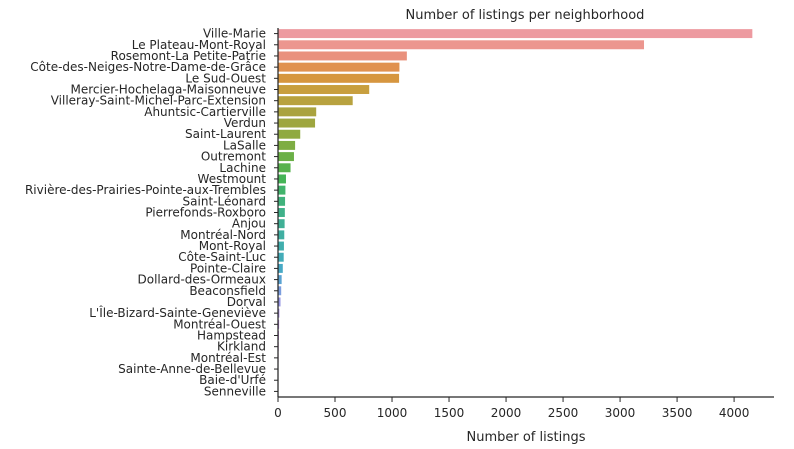 The height and width of the screenshot is (449, 794). I want to click on y-tick-label: Outremont, so click(233, 157).